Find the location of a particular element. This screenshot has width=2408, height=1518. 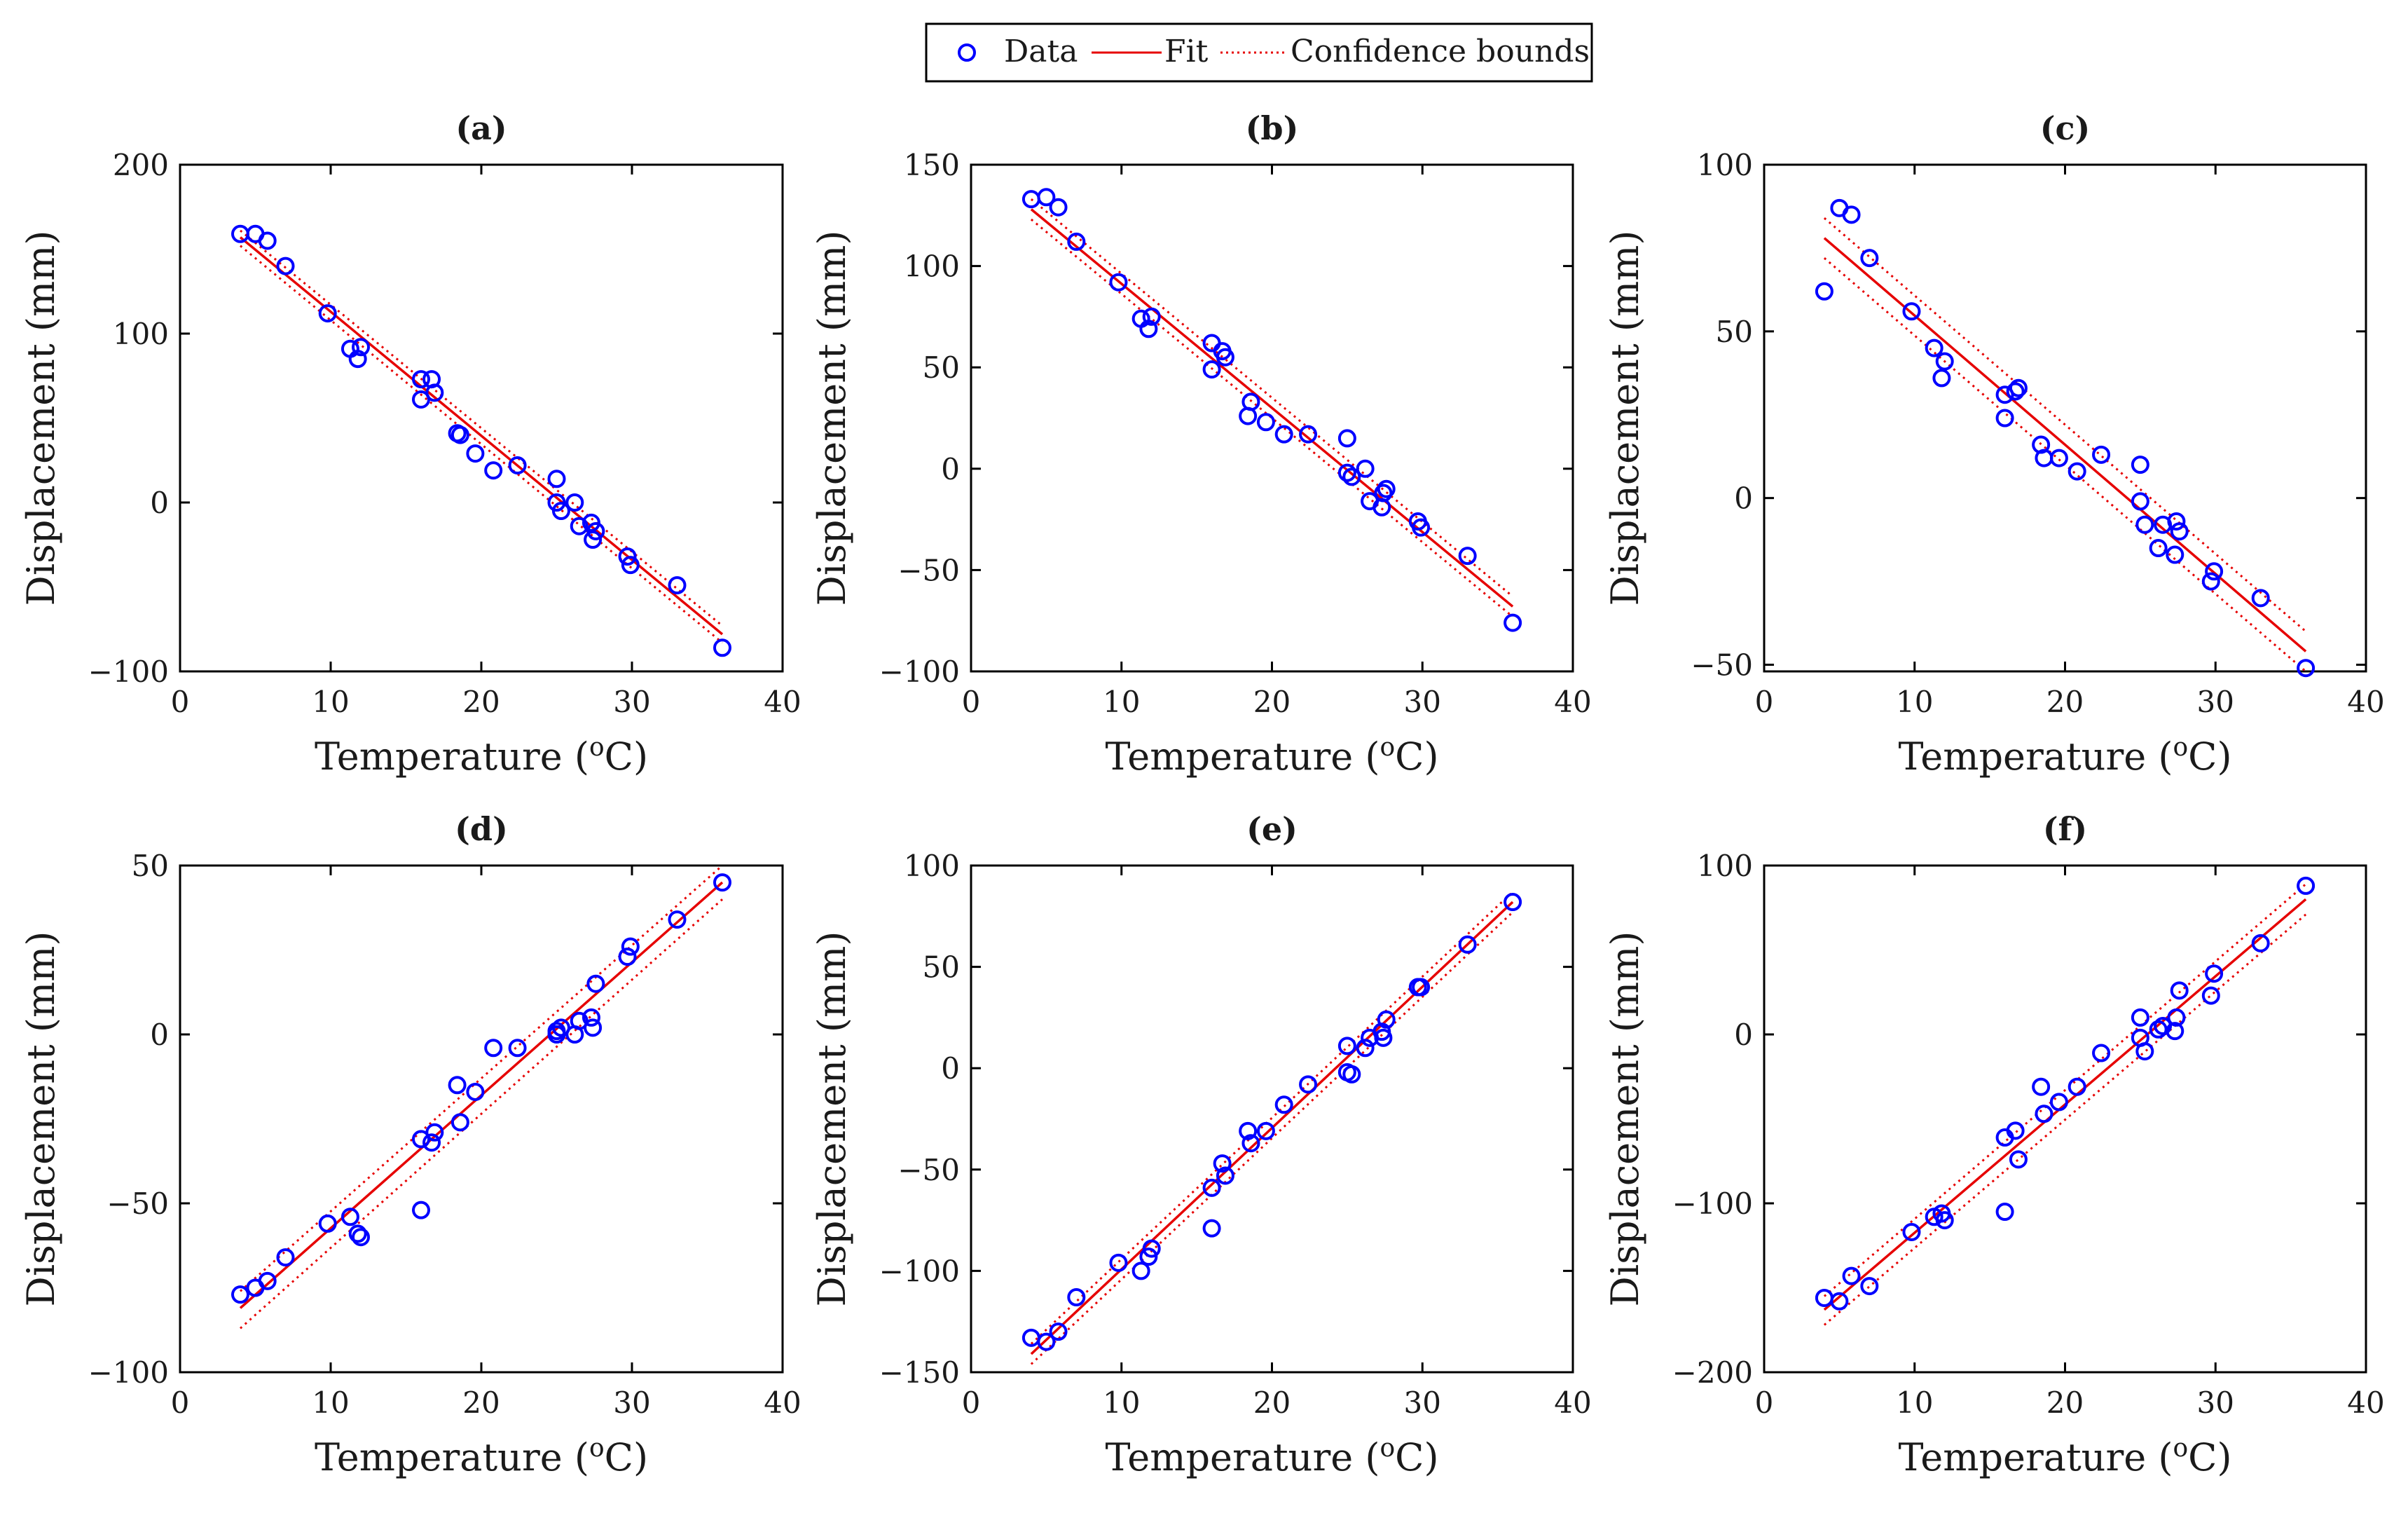

legend-box is located at coordinates (1259, 52).